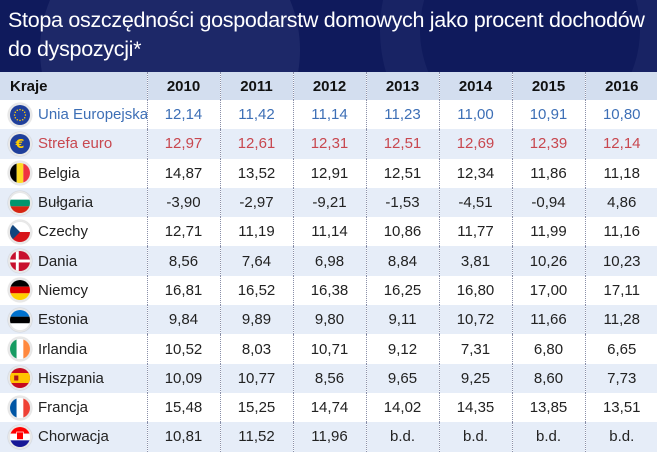  I want to click on value-cell-2016: 11,28, so click(620, 320).